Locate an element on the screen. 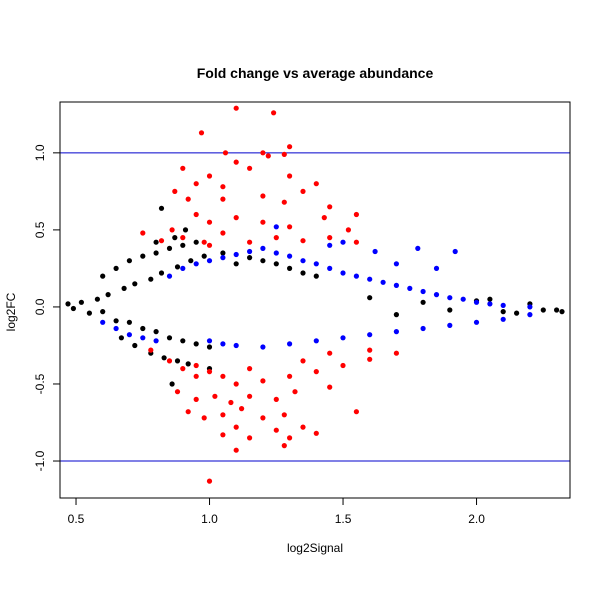  x-tick-label: 1.0 is located at coordinates (209, 519).